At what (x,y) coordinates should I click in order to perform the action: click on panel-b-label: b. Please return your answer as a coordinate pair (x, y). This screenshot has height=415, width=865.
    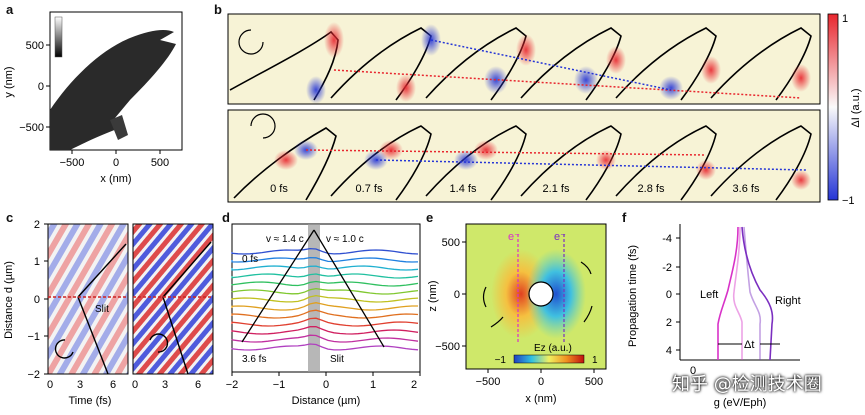
    Looking at the image, I should click on (218, 9).